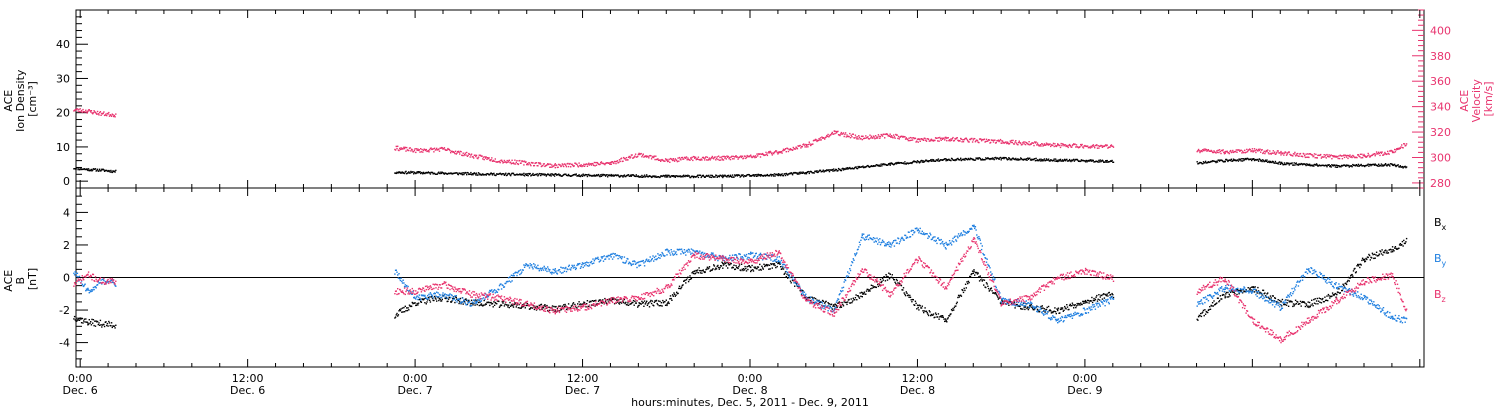 The image size is (1500, 410). Describe the element at coordinates (1440, 132) in the screenshot. I see `top-right-tick-label: 320` at that location.